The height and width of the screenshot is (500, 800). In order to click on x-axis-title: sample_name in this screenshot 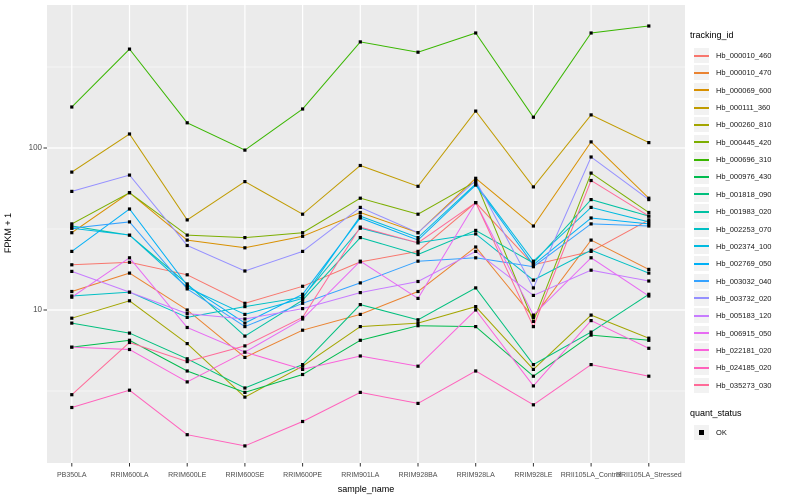, I will do `click(366, 489)`.